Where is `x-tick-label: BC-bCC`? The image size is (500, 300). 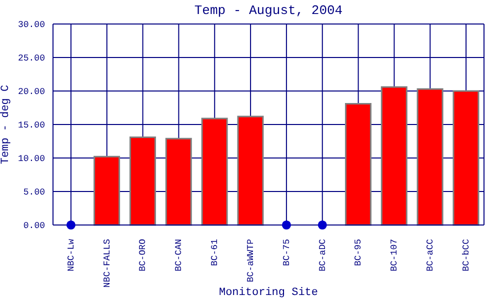
x-tick-label: BC-bCC is located at coordinates (466, 255).